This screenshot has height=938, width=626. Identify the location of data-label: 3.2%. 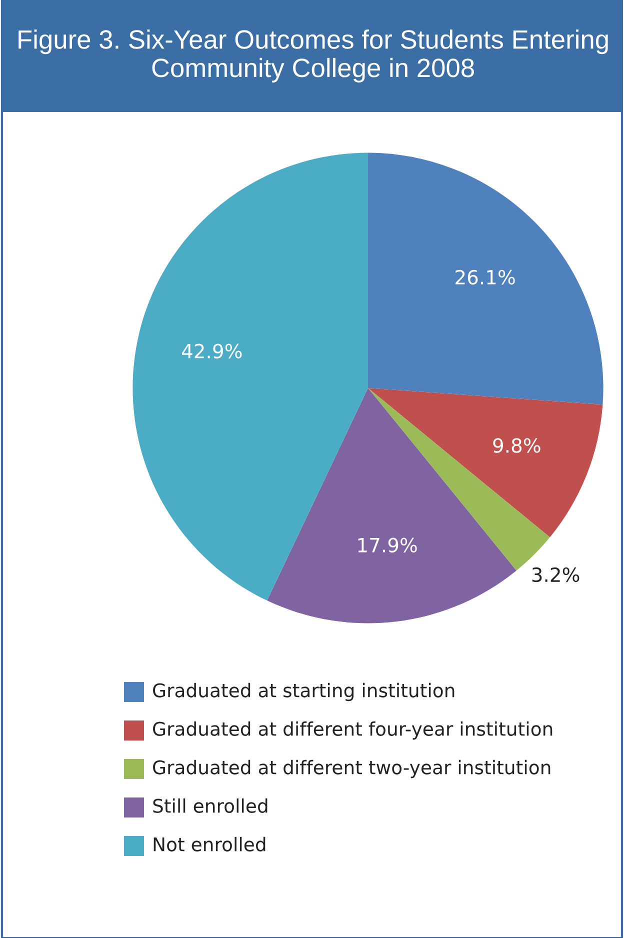
(556, 574).